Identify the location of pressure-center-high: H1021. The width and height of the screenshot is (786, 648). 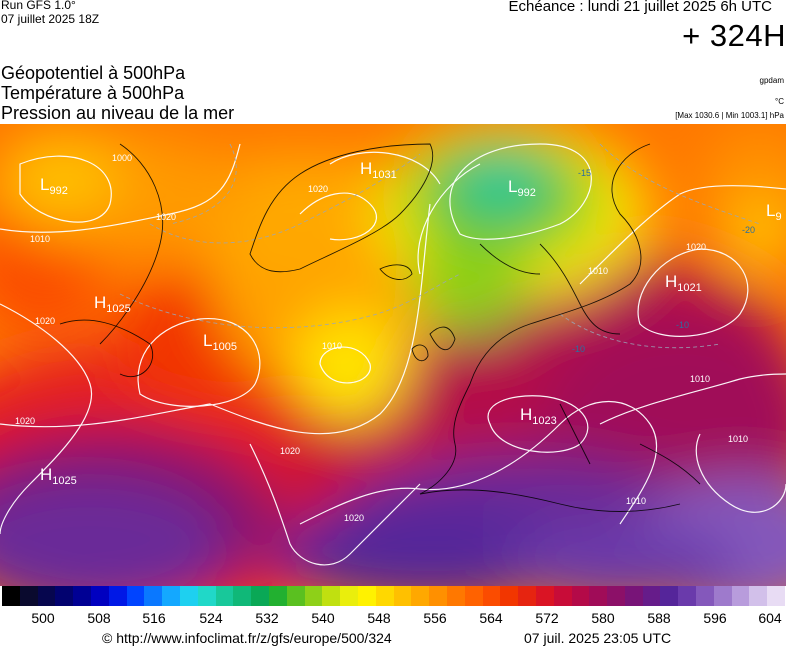
(683, 283).